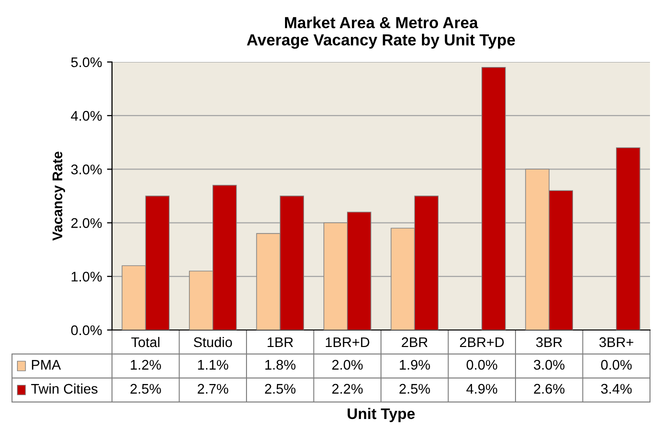 The width and height of the screenshot is (656, 435). Describe the element at coordinates (86, 62) in the screenshot. I see `y-tick-label: 5.0%` at that location.